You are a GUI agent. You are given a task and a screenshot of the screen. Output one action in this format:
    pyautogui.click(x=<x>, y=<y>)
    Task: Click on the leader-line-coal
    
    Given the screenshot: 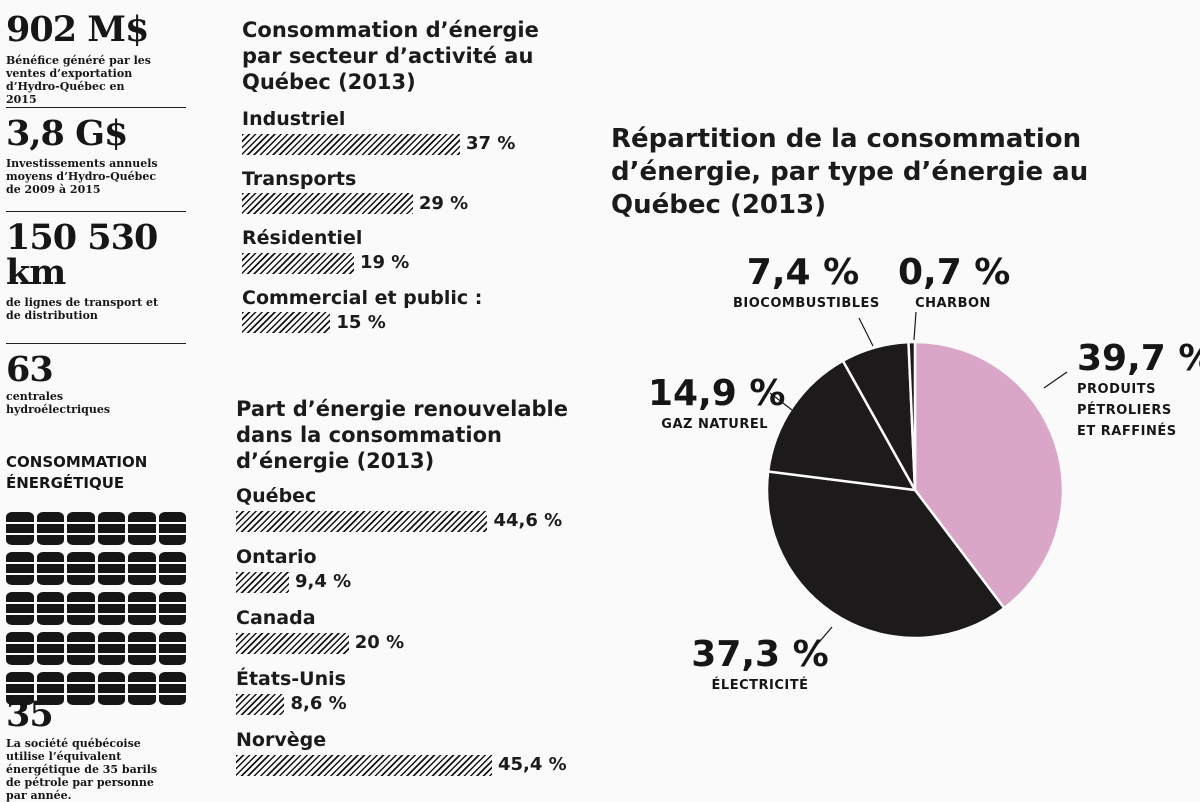 What is the action you would take?
    pyautogui.click(x=915, y=326)
    